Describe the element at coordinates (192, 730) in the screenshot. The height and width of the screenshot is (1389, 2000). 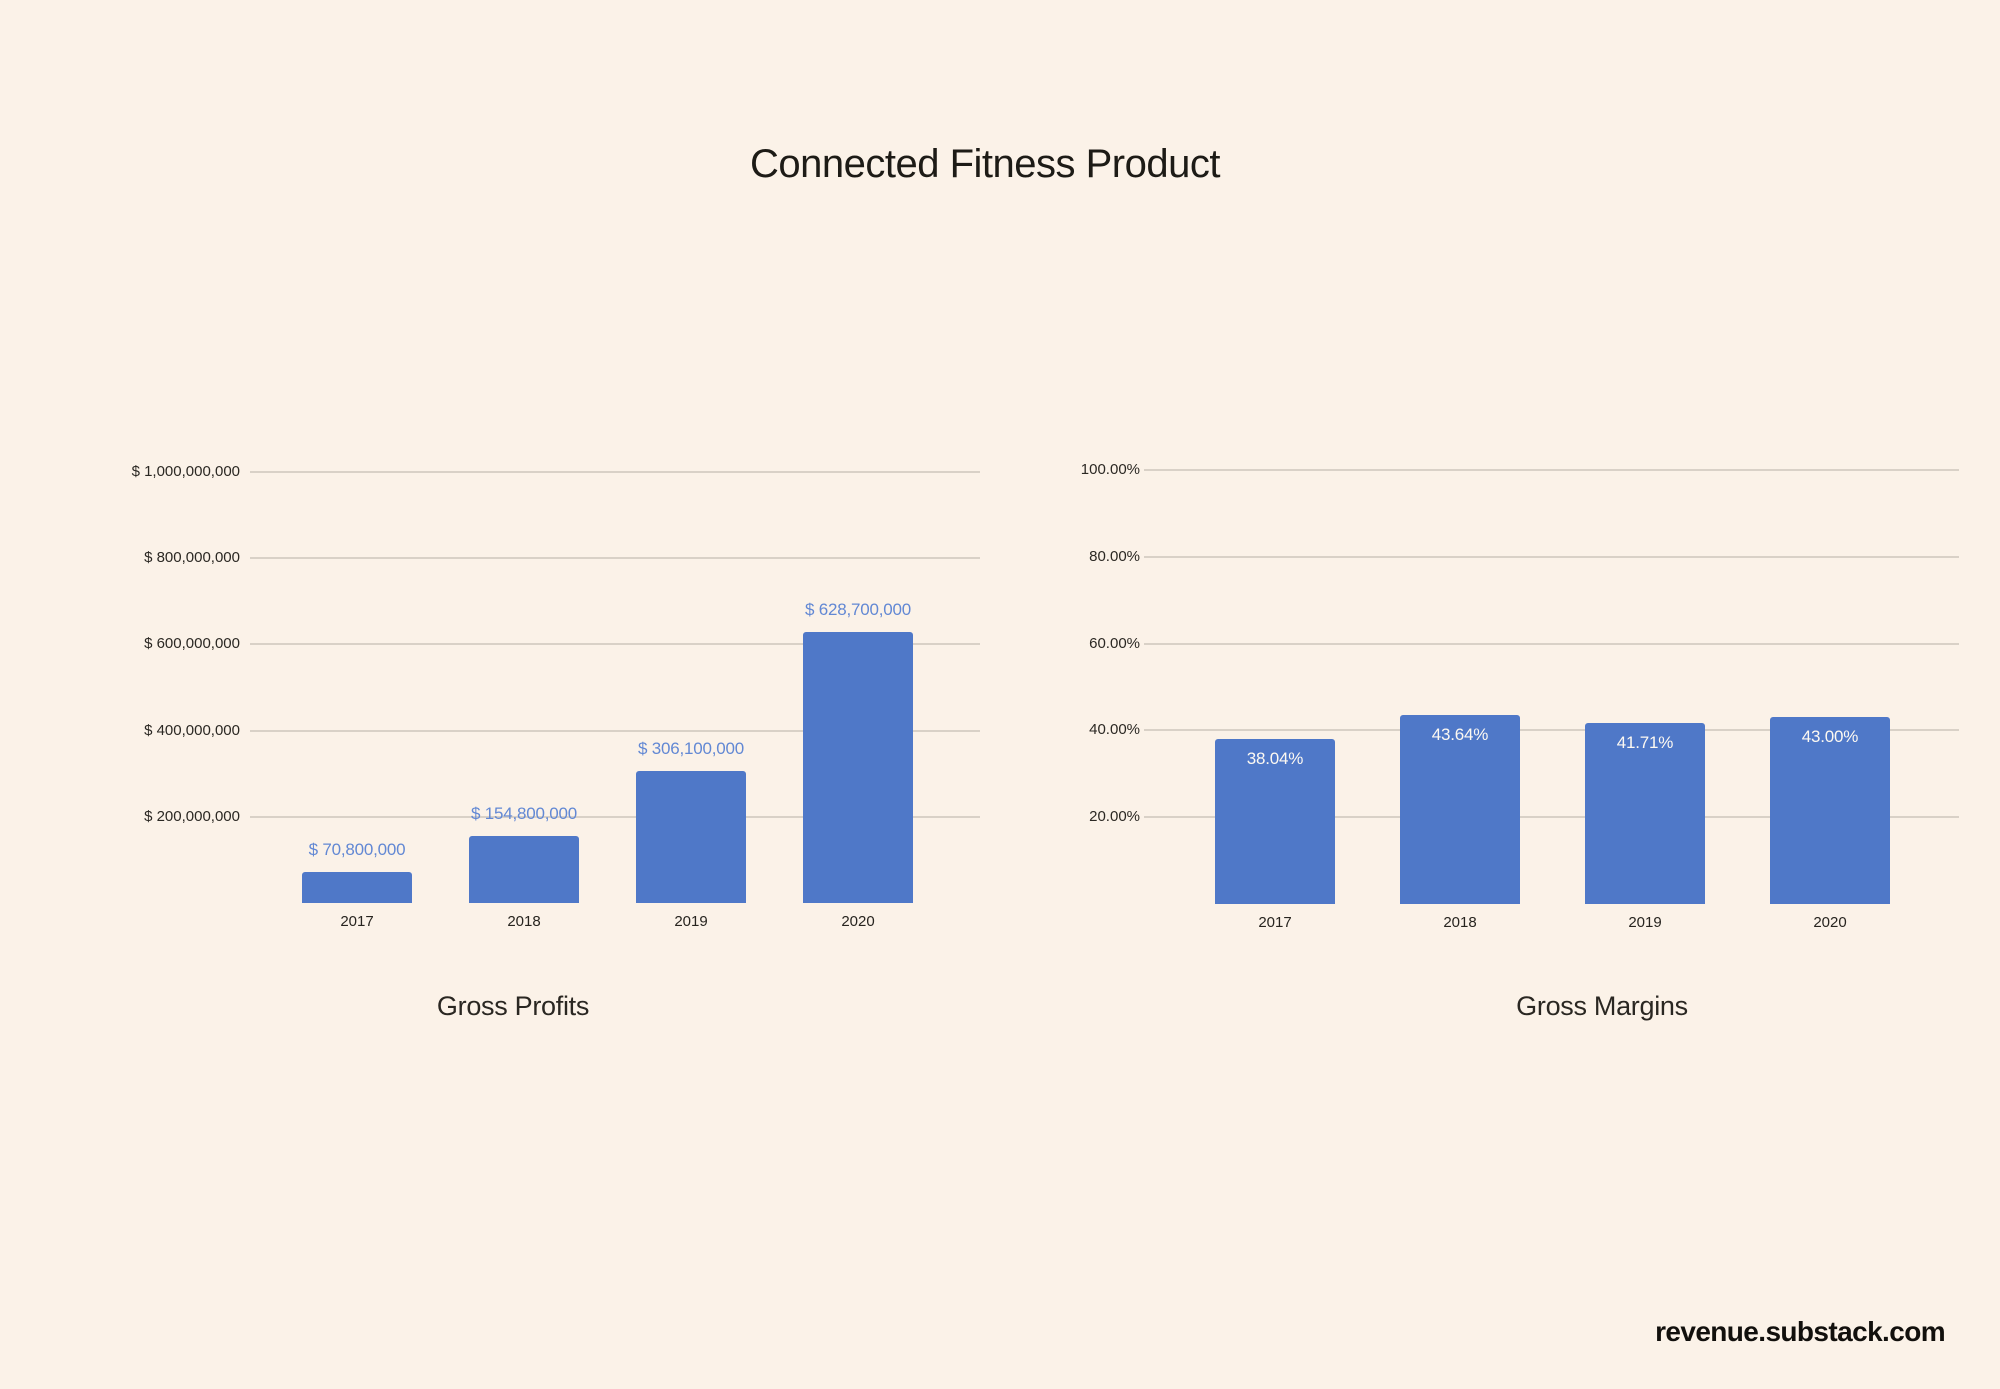
I see `y-tick-label: $ 400,000,000` at that location.